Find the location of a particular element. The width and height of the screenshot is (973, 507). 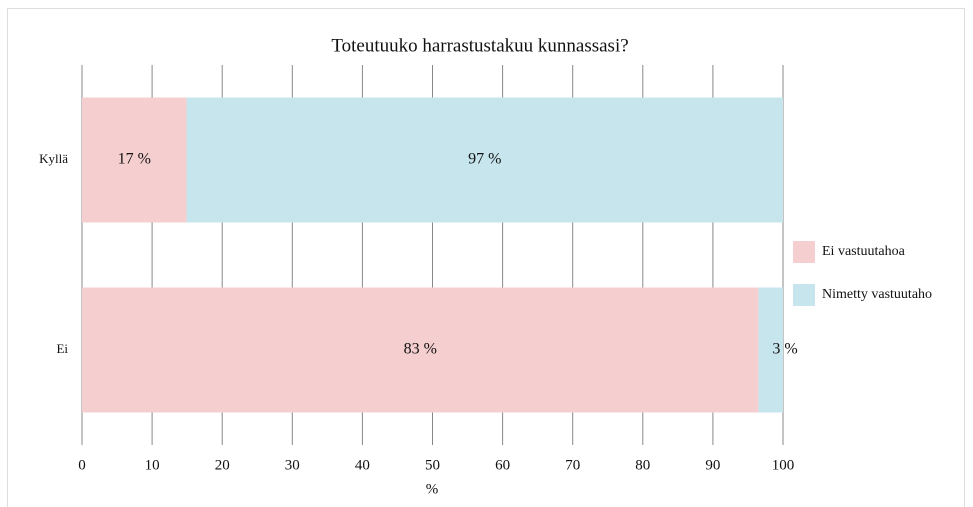

data-label: 17 % is located at coordinates (134, 159).